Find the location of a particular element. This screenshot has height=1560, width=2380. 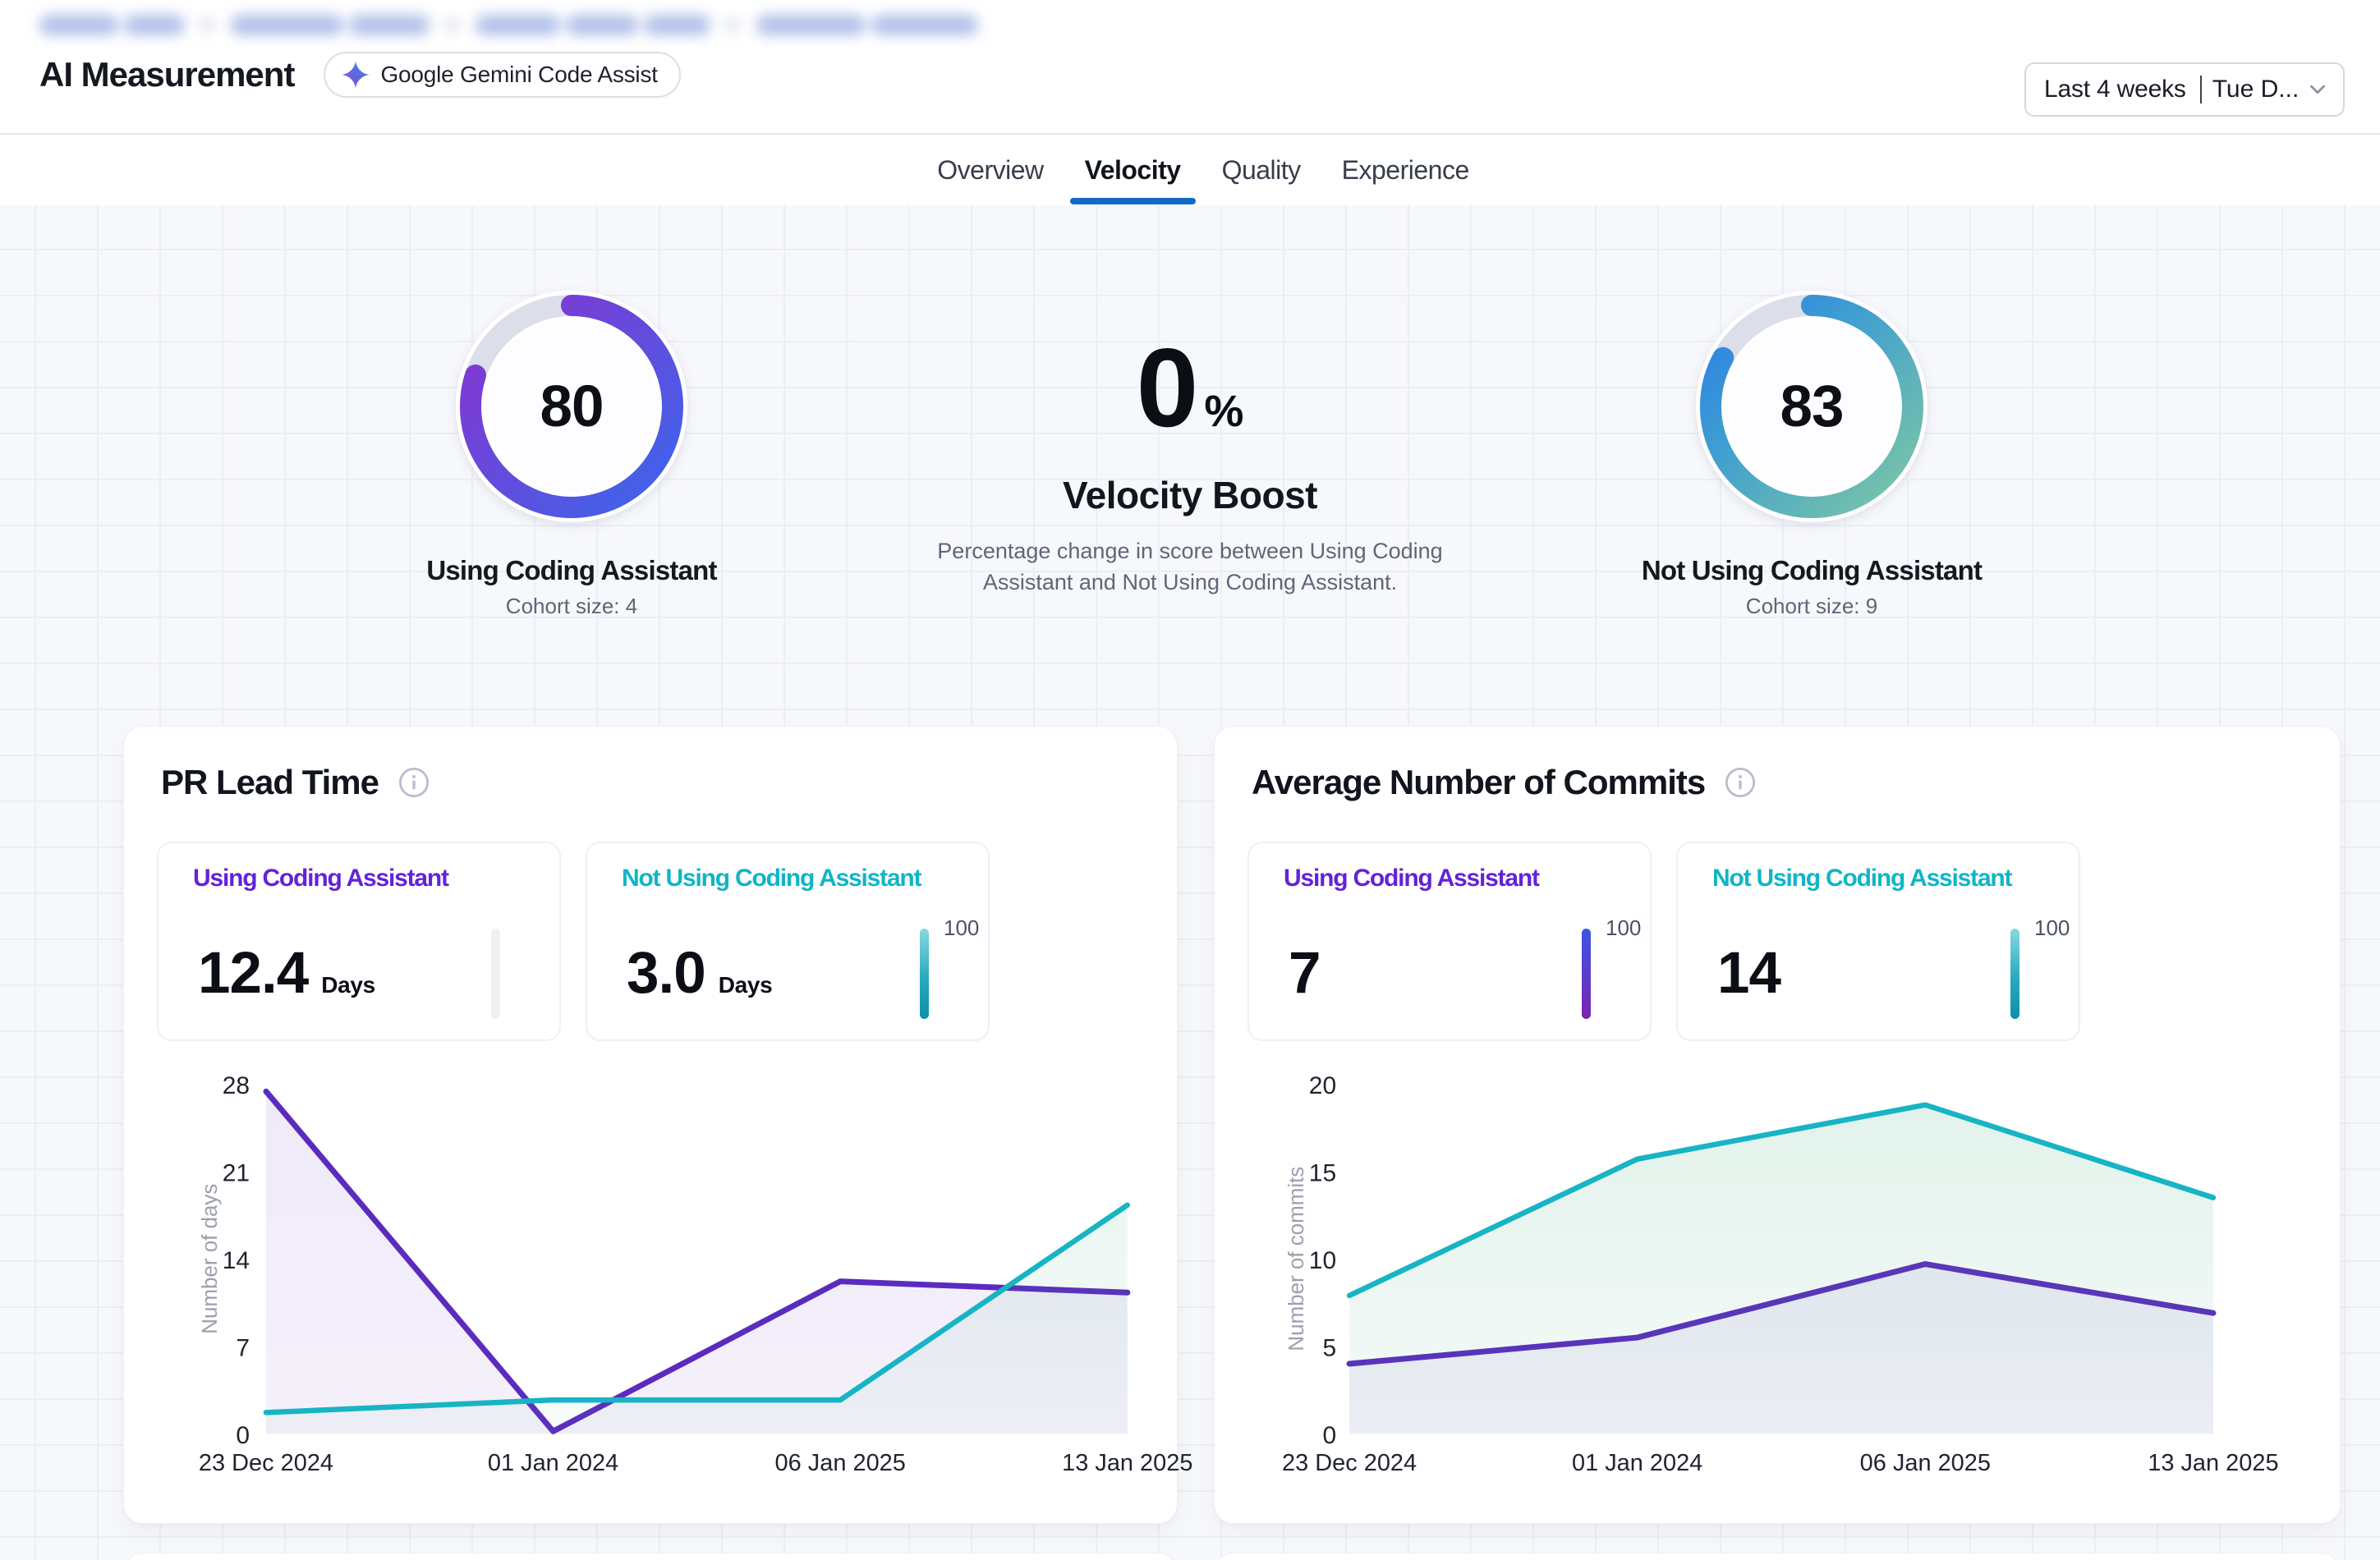

gauge-using-assistant: 80 is located at coordinates (571, 406).